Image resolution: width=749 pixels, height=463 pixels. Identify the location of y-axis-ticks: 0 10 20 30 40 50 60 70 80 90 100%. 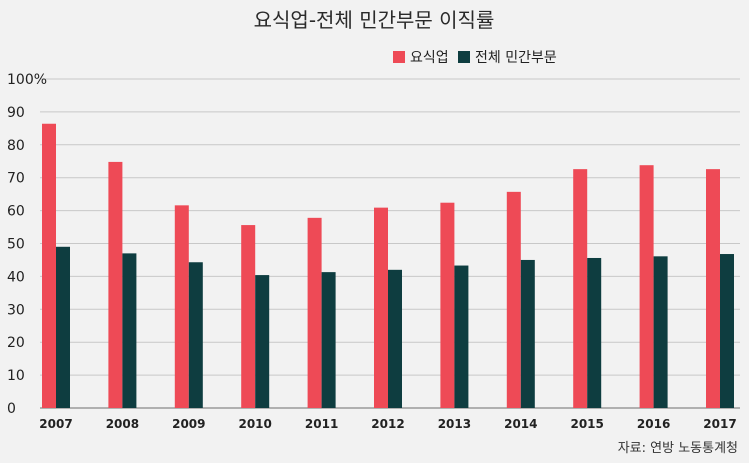
(27, 244).